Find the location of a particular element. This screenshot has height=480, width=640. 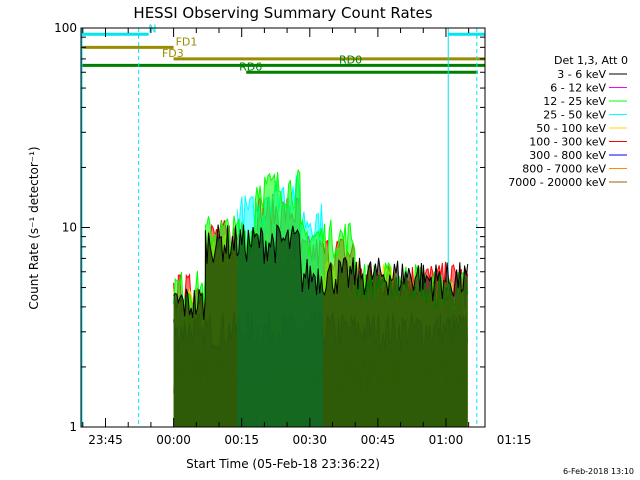

legend-label: 50 - 100 keV is located at coordinates (571, 128).